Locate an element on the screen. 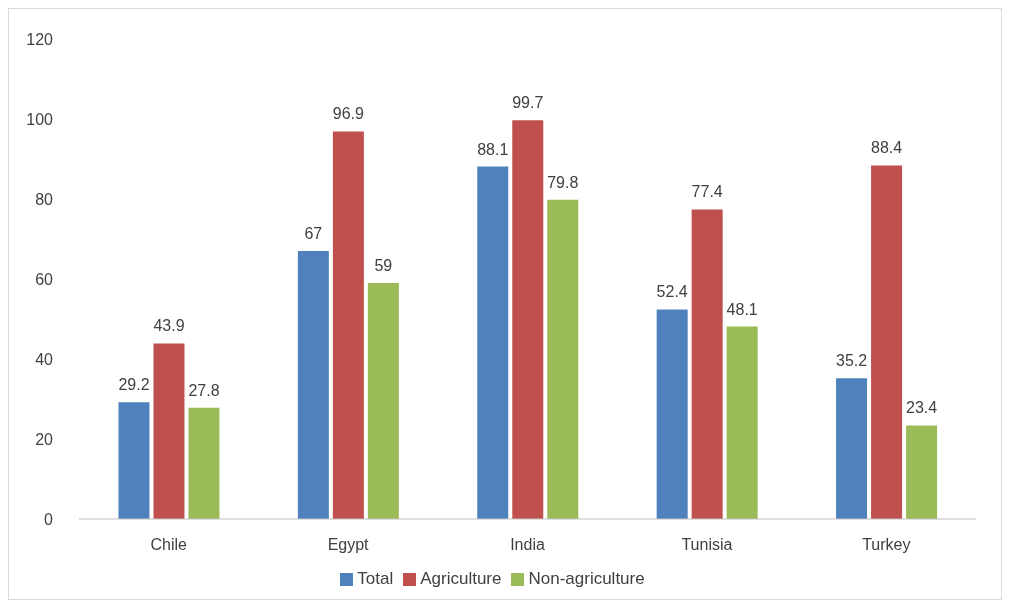 This screenshot has width=1012, height=610. data-label: 88.4 is located at coordinates (887, 148).